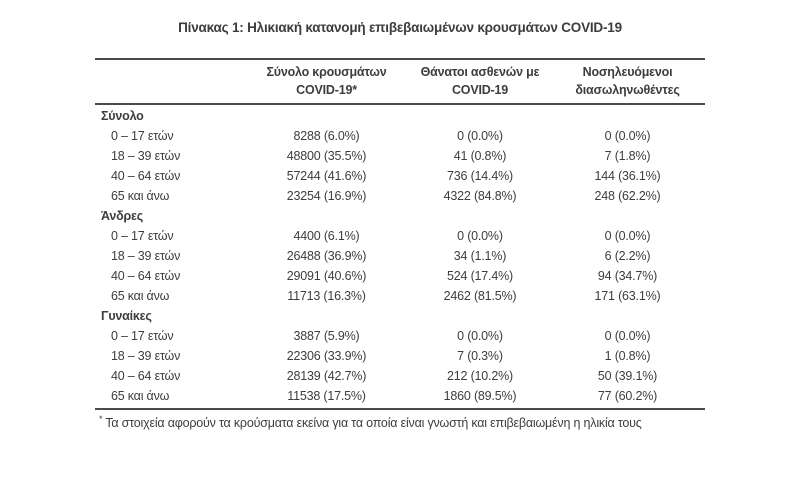 The width and height of the screenshot is (800, 497). I want to click on header-total-cases: Σύνολο κρουσμάτων COVID-19*, so click(326, 81).